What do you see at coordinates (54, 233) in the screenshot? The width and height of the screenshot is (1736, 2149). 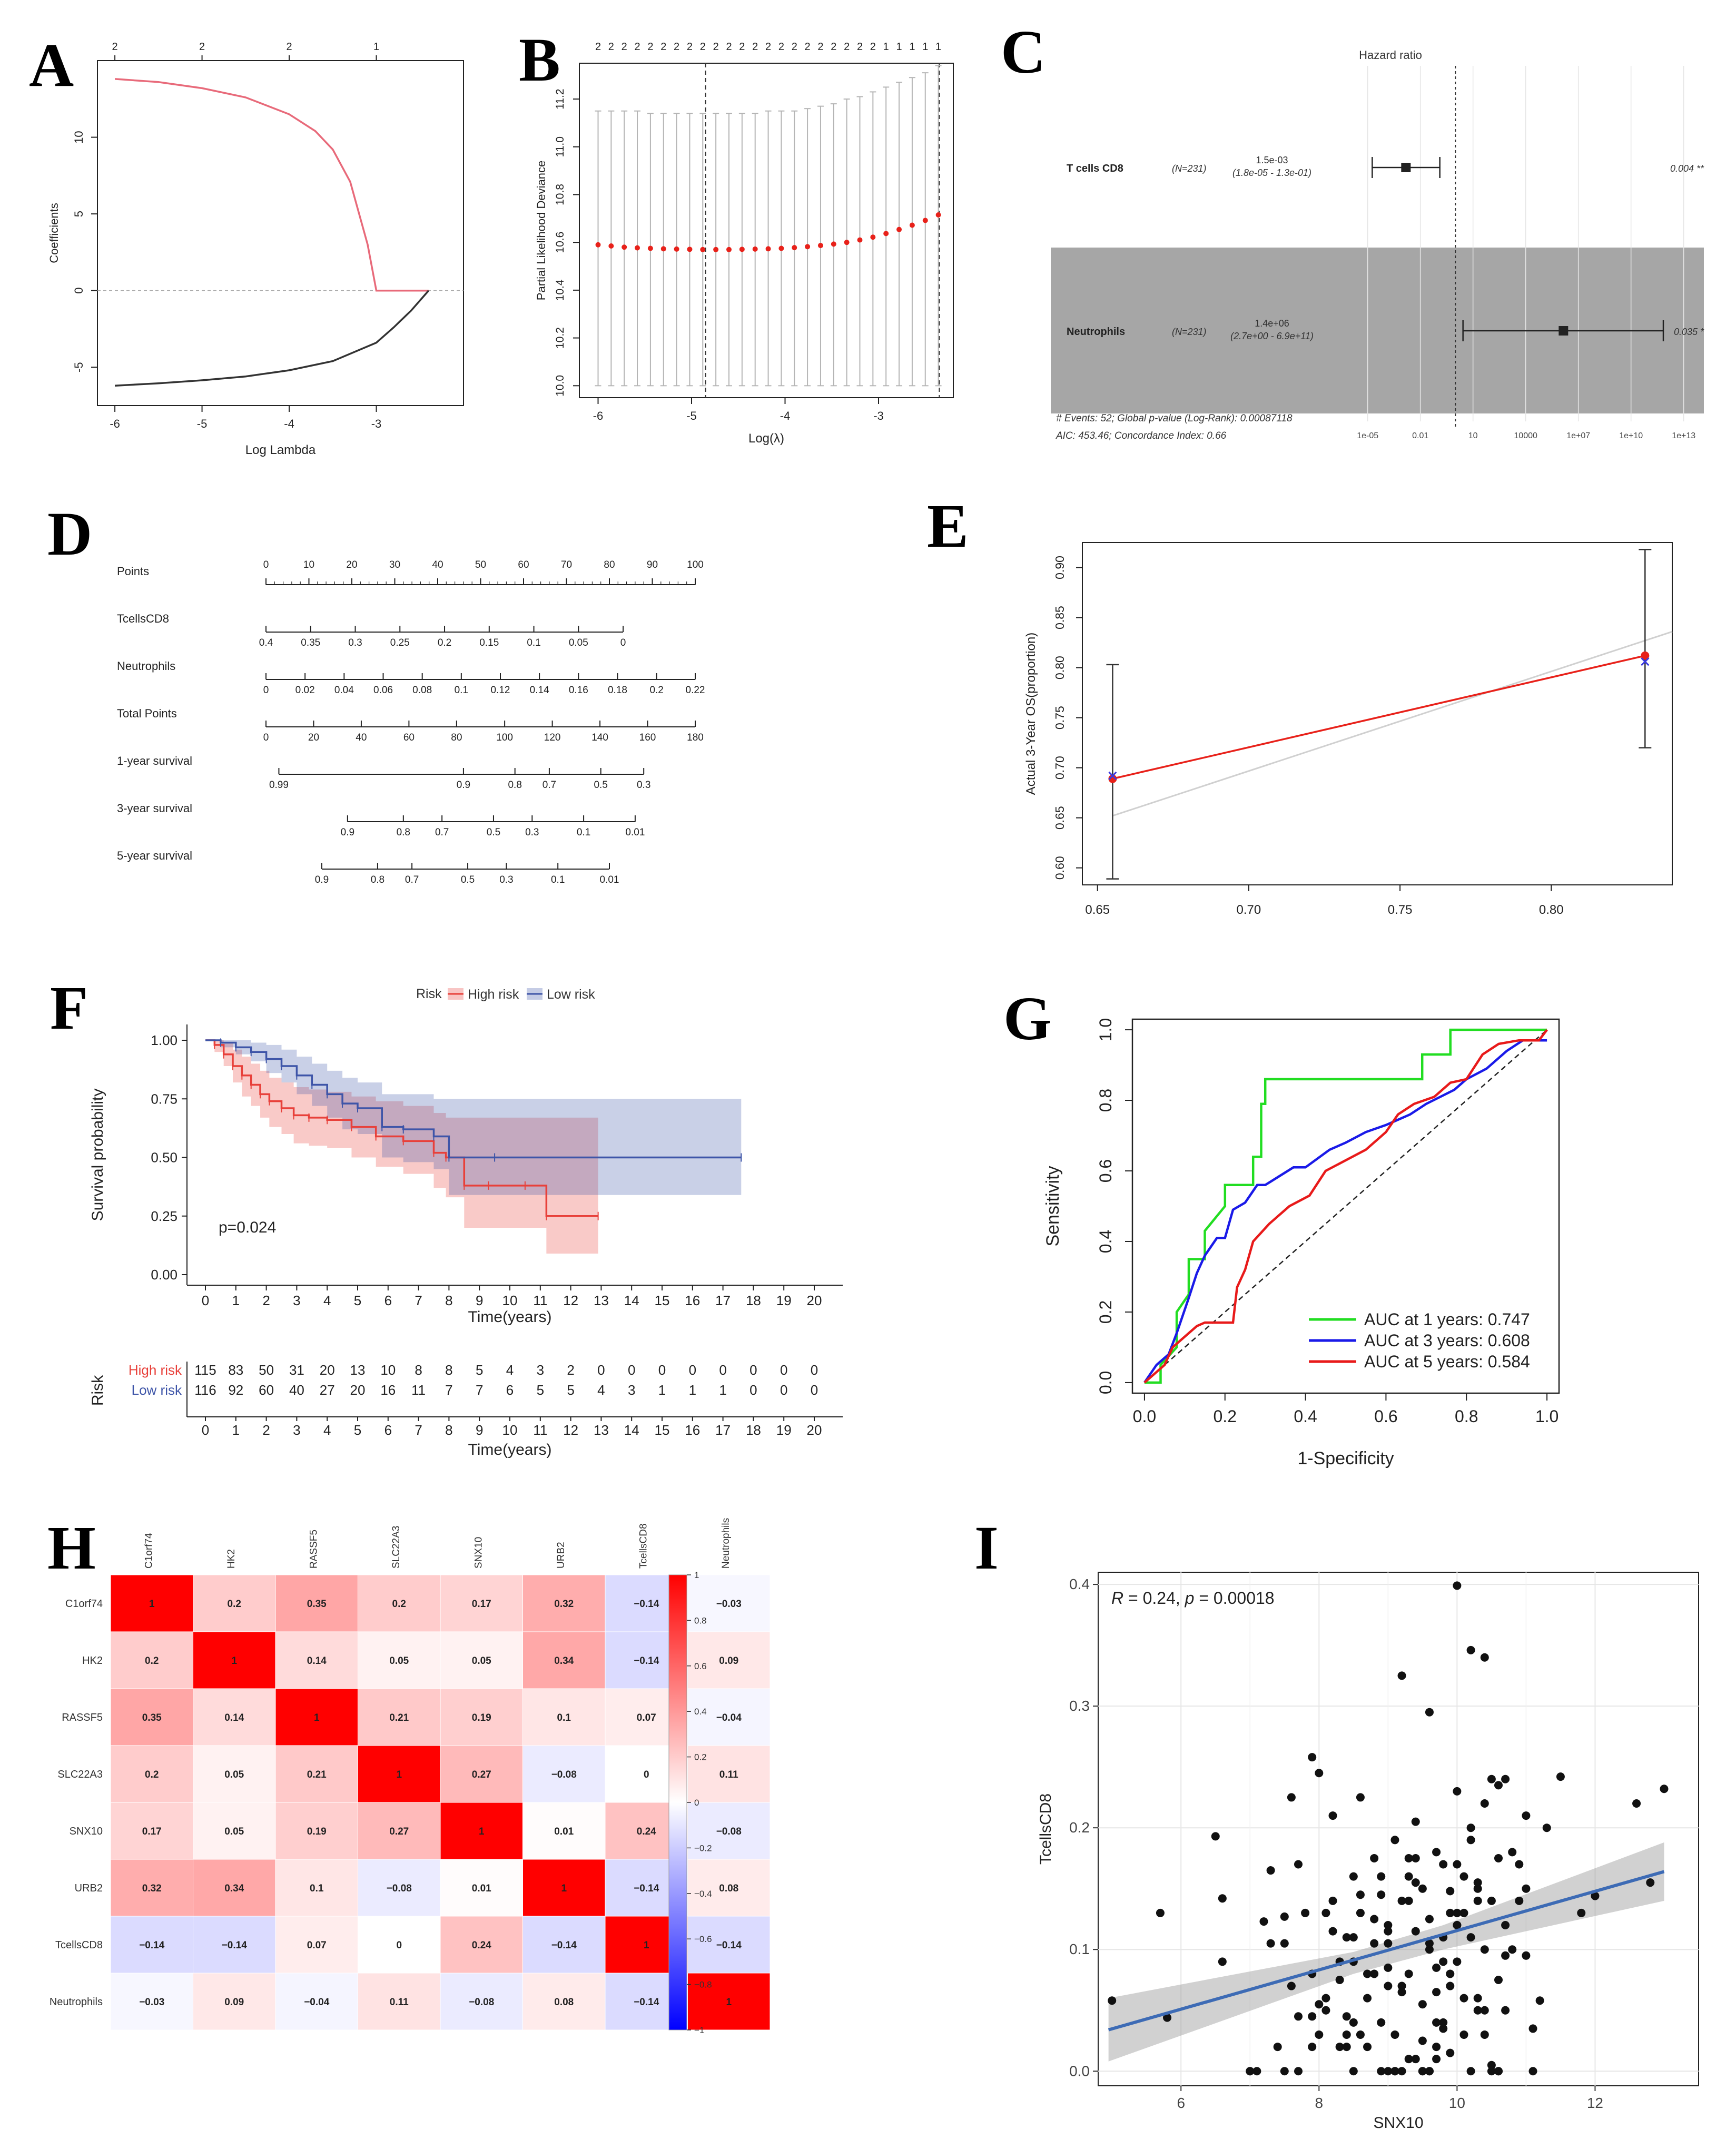 I see `y-axis-label: Coefficients` at bounding box center [54, 233].